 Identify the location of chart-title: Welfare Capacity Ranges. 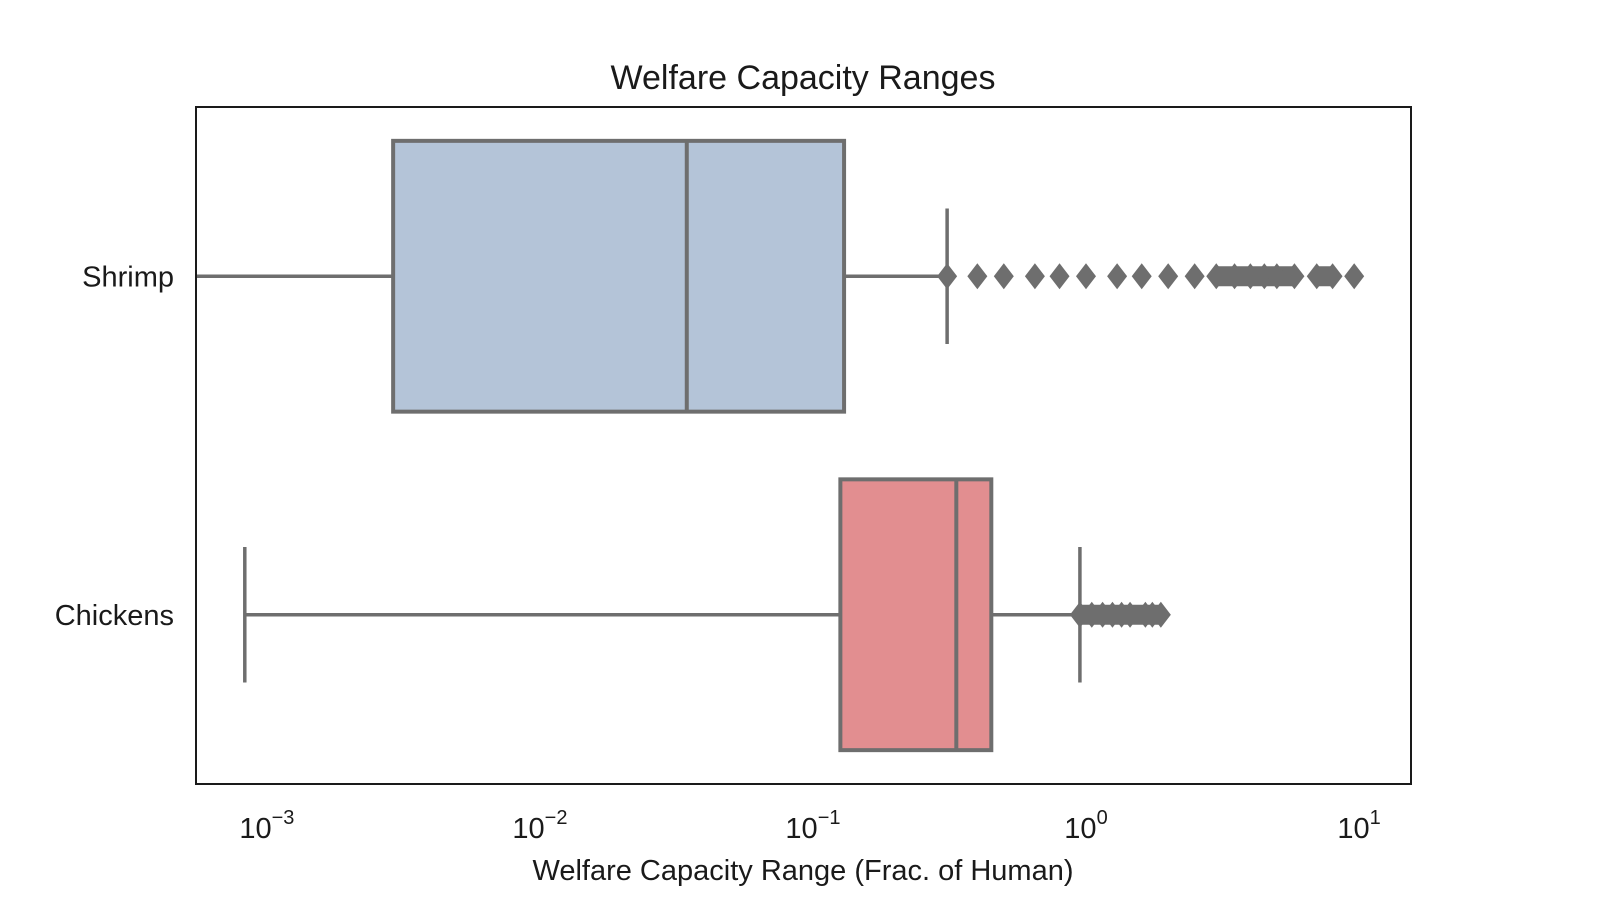
(803, 78).